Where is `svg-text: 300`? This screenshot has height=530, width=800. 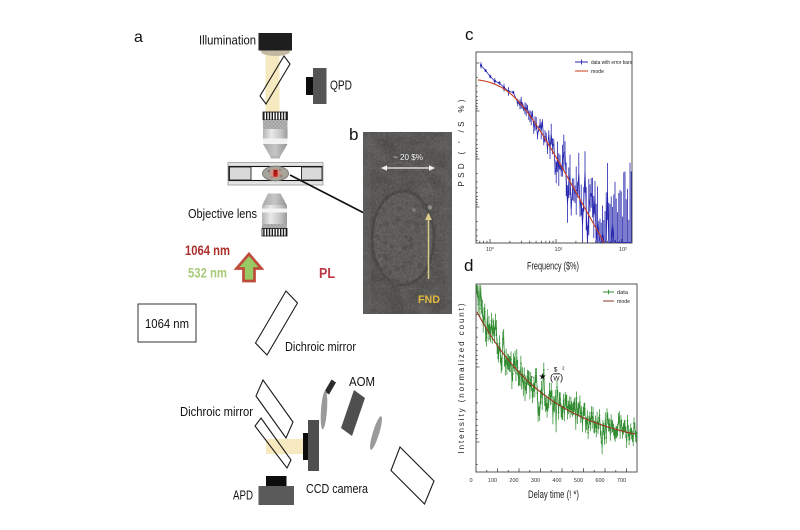
svg-text: 300 is located at coordinates (535, 481).